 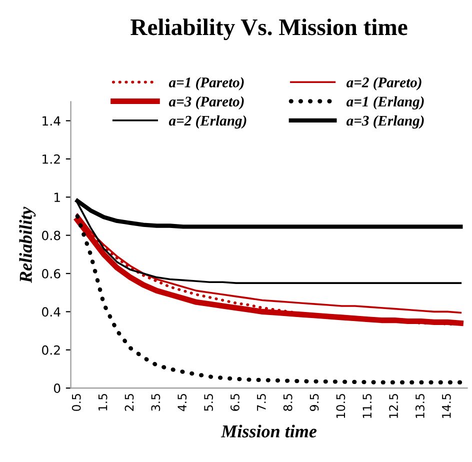 I want to click on y-tick-label: 0.4, so click(x=51, y=312).